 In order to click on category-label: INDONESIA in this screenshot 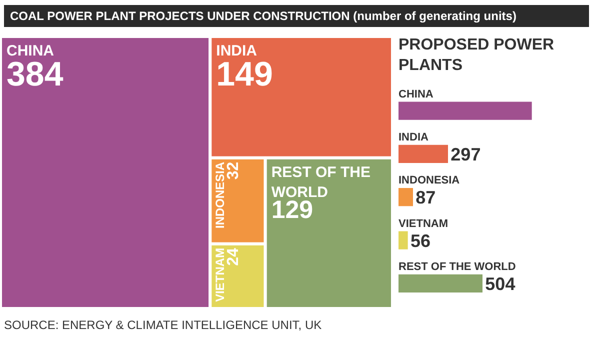, I will do `click(220, 195)`.